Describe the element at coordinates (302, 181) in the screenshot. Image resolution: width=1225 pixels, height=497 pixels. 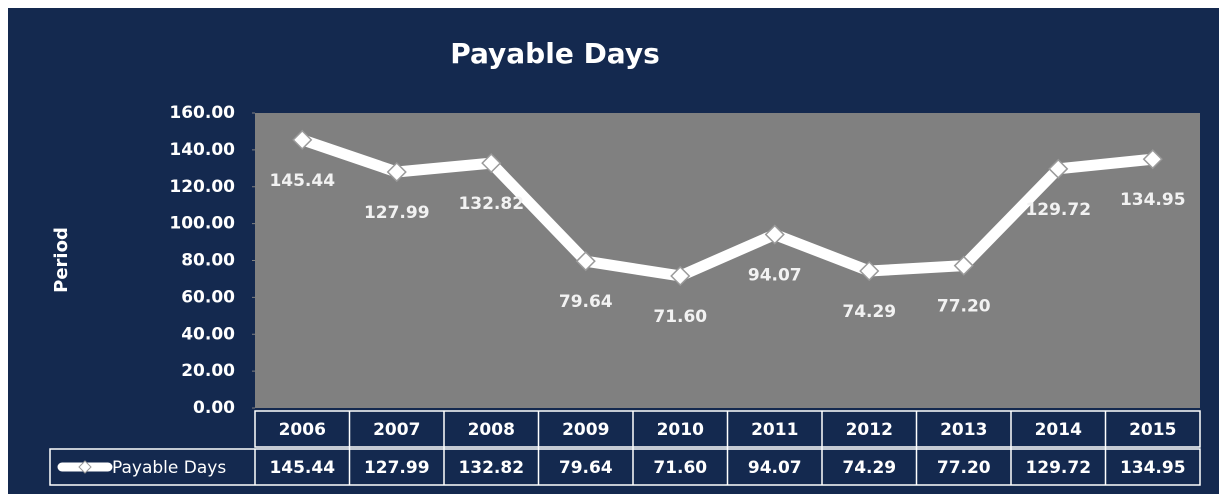
I see `data-label: 145.44` at that location.